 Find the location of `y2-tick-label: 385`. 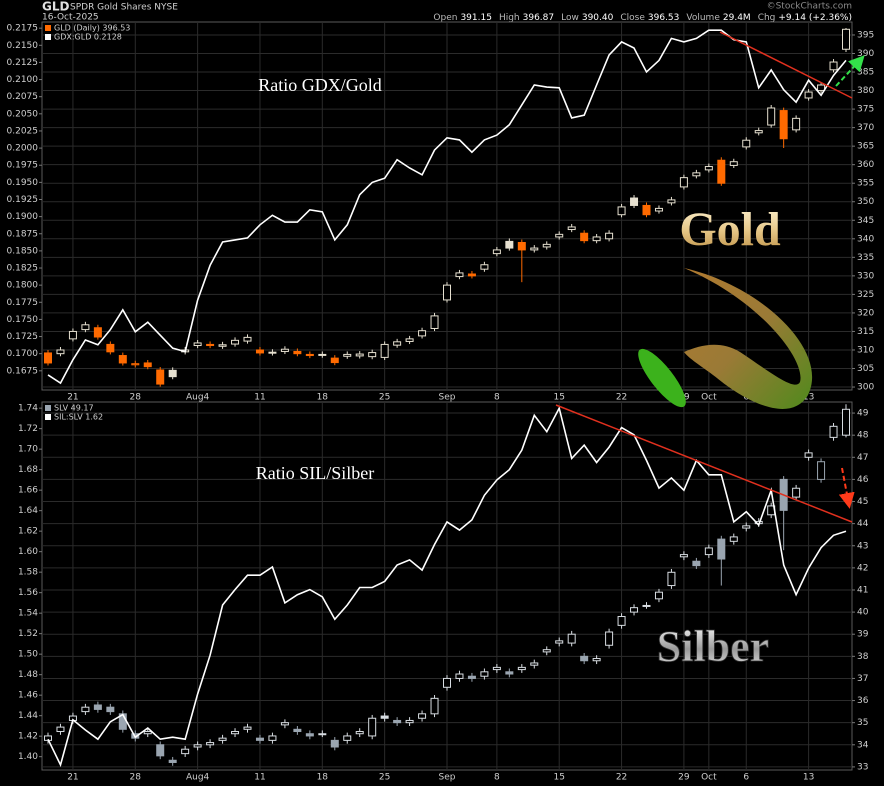

y2-tick-label: 385 is located at coordinates (865, 73).